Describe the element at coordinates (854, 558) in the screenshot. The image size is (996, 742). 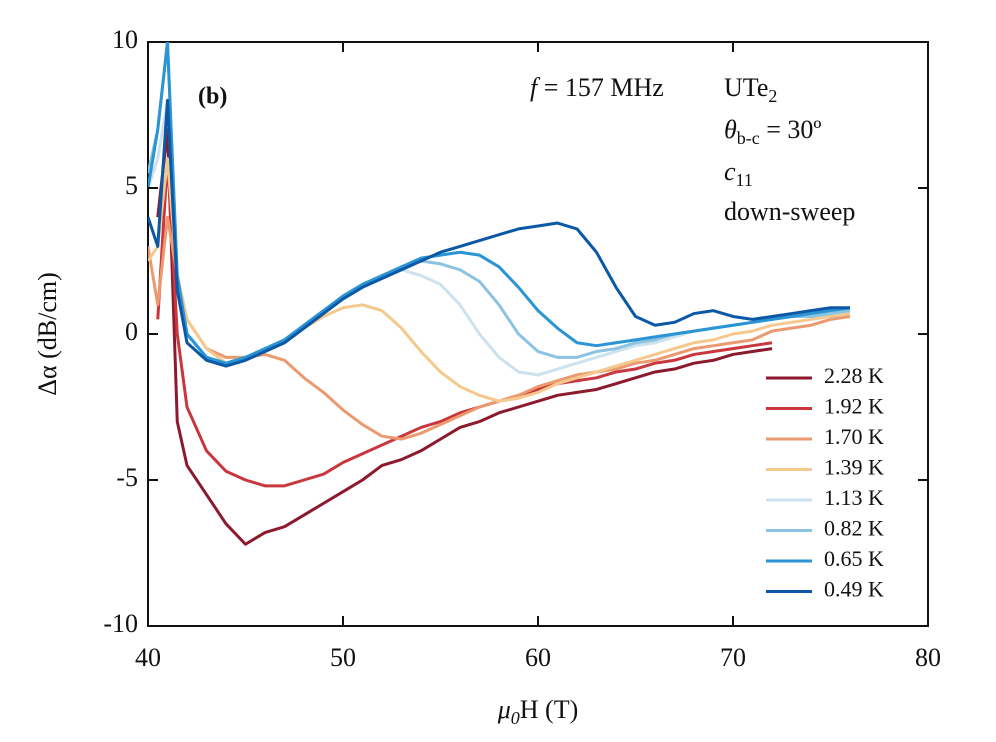
I see `legend-label: 0.65 K` at that location.